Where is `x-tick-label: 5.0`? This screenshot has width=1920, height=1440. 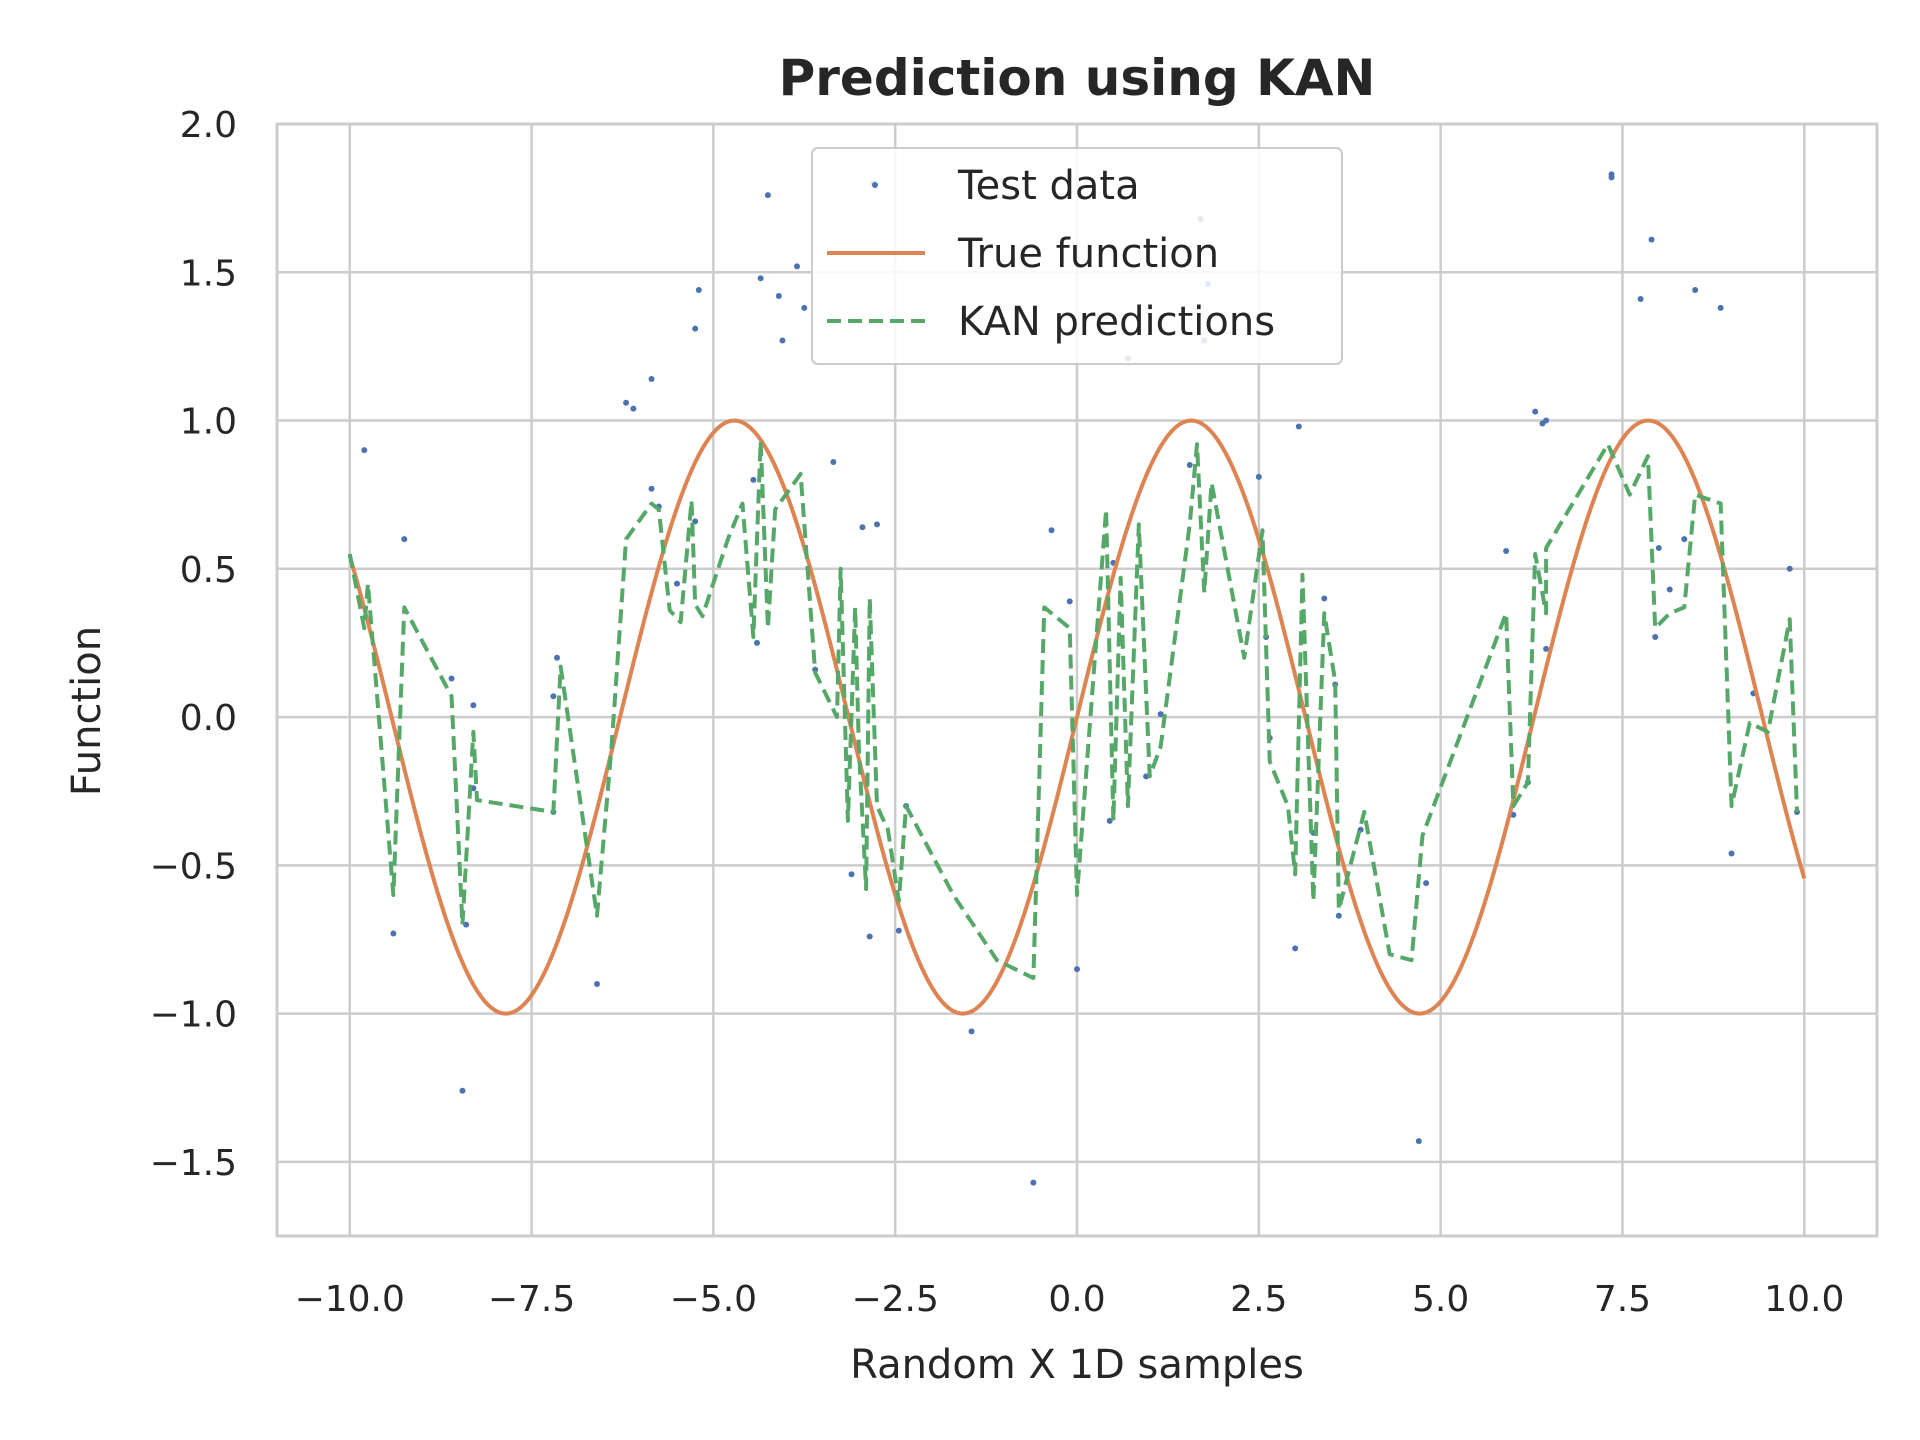
x-tick-label: 5.0 is located at coordinates (1440, 1299).